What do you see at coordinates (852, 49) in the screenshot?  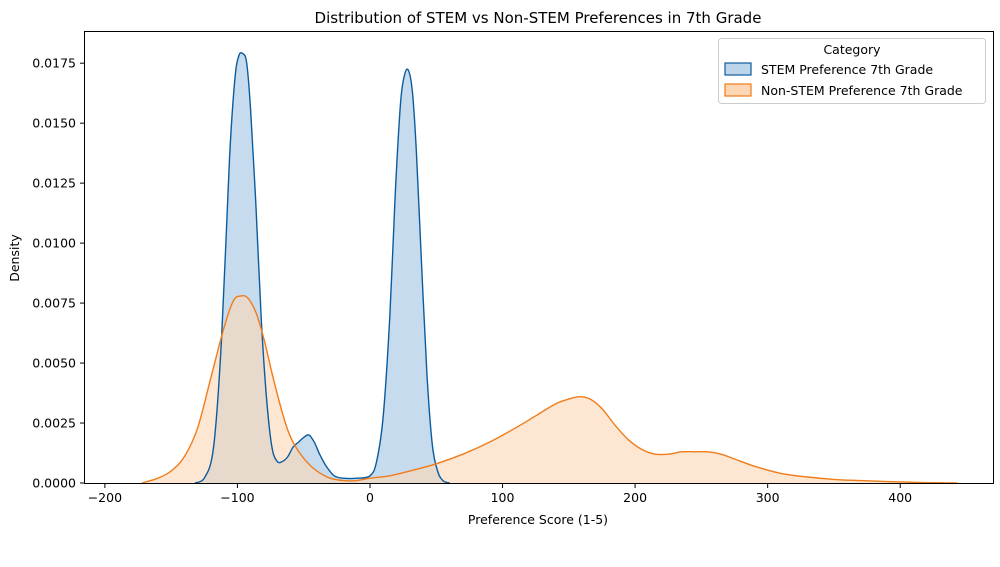 I see `legend-title: Category` at bounding box center [852, 49].